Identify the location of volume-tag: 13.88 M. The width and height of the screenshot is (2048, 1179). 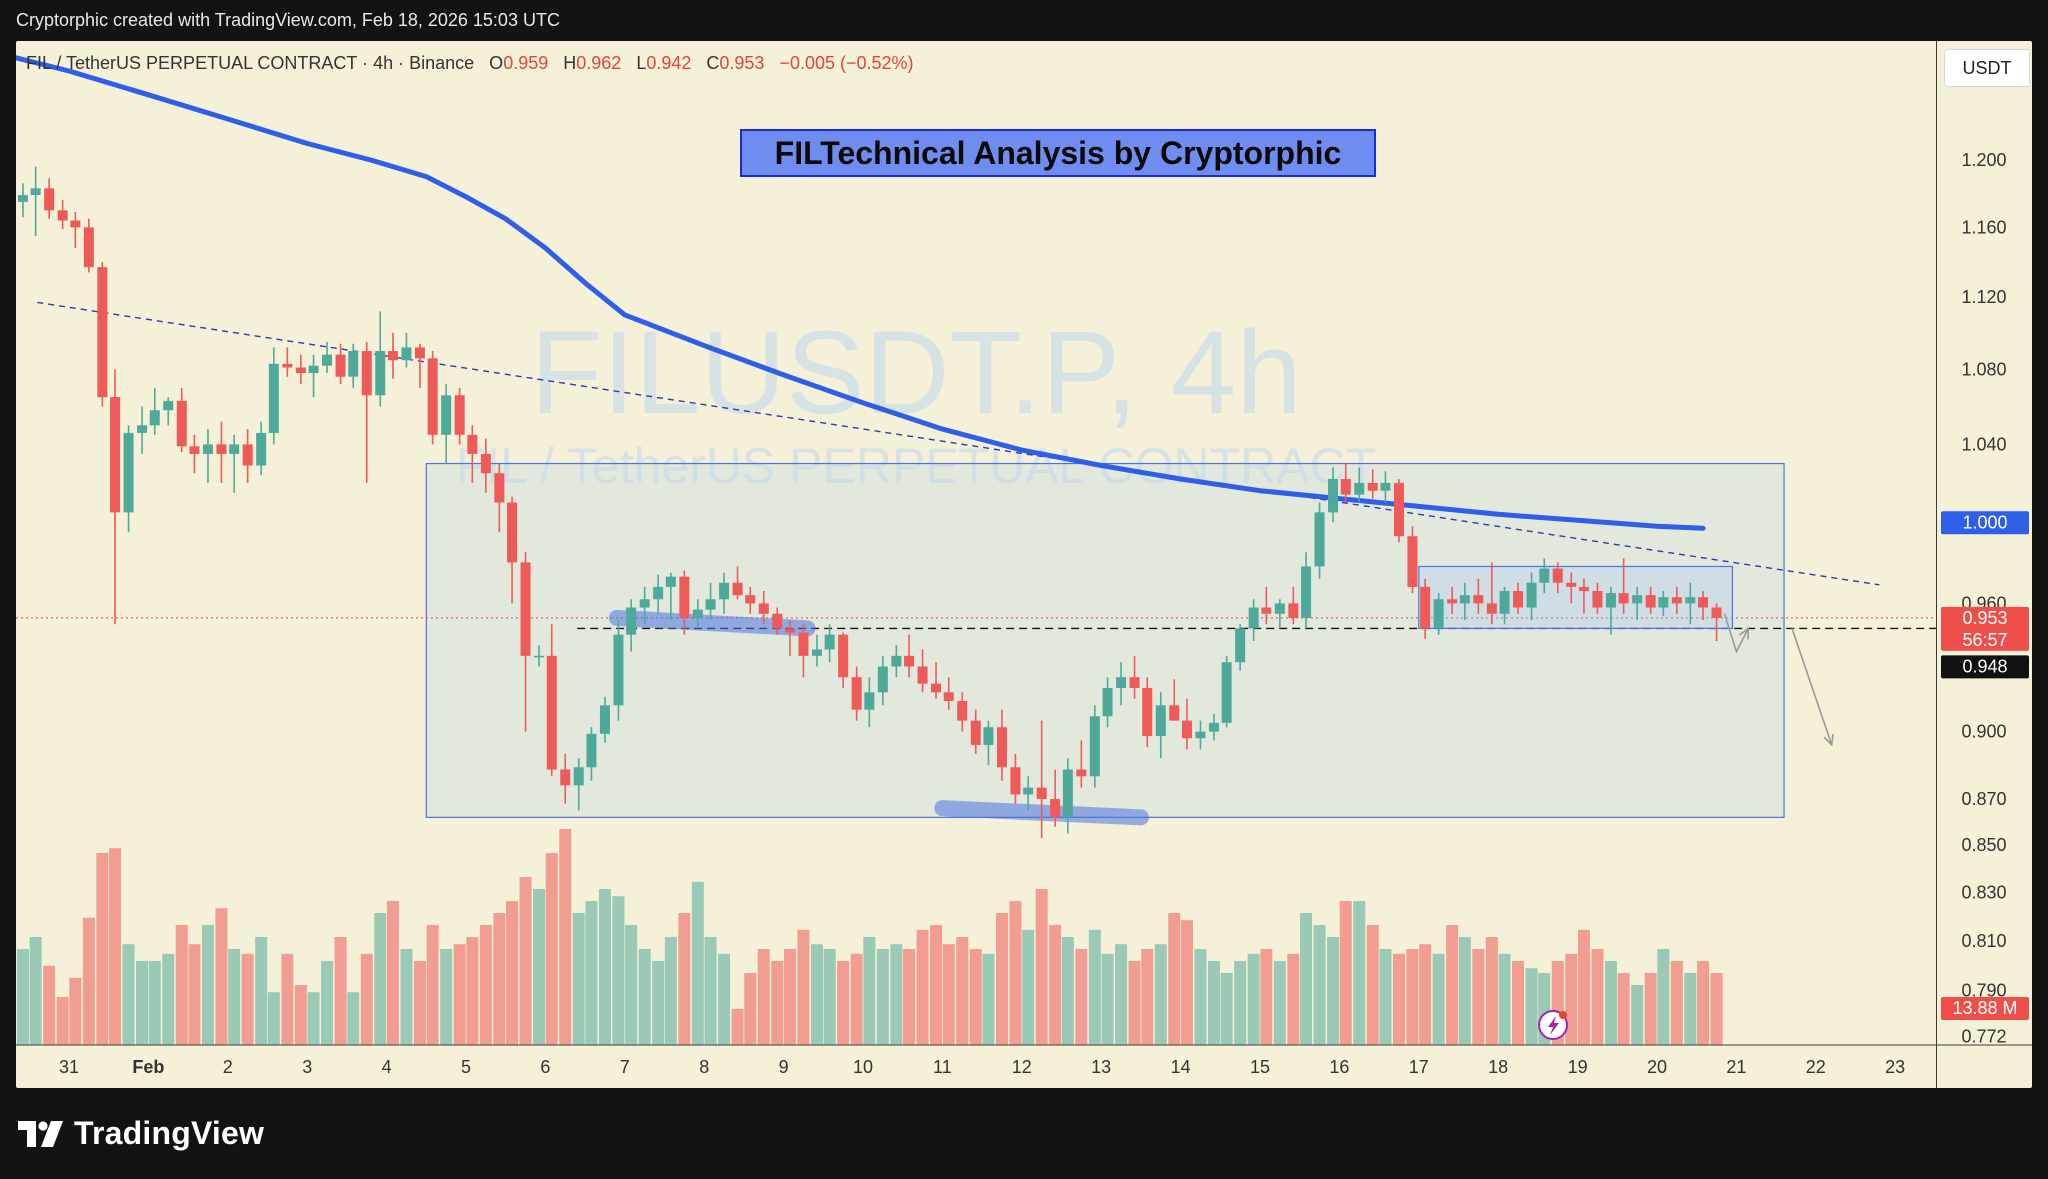
(1985, 1008).